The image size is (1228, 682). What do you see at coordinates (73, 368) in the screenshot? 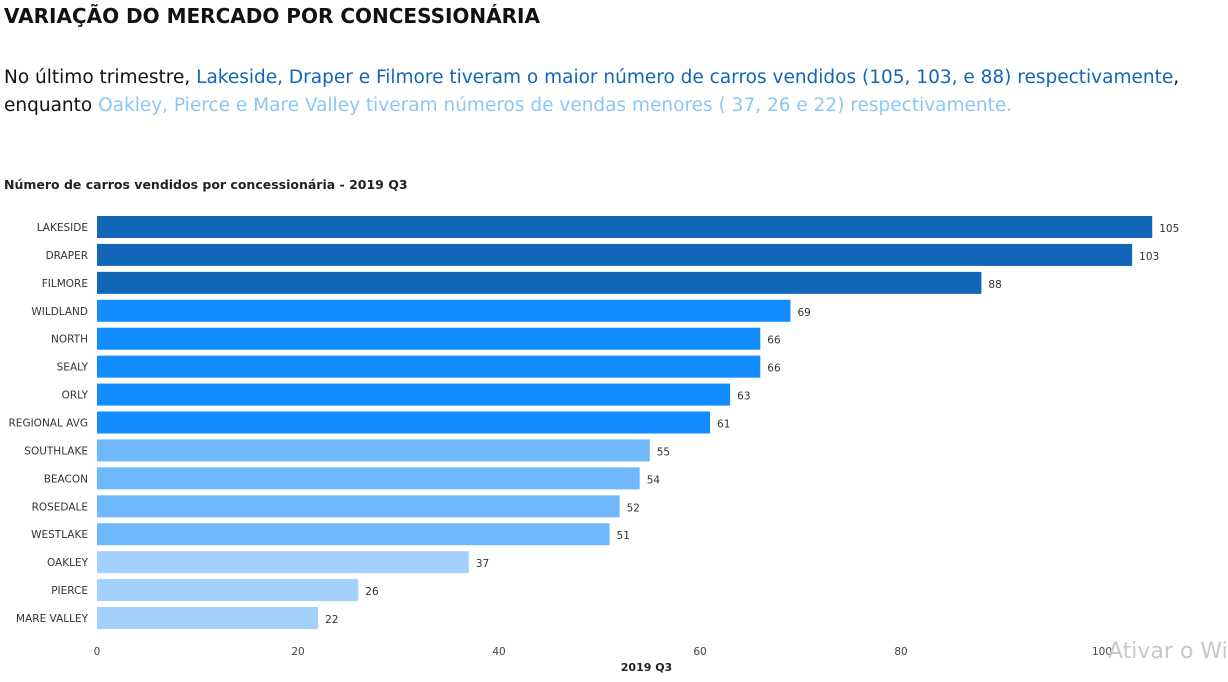
I see `category-label: SEALY` at bounding box center [73, 368].